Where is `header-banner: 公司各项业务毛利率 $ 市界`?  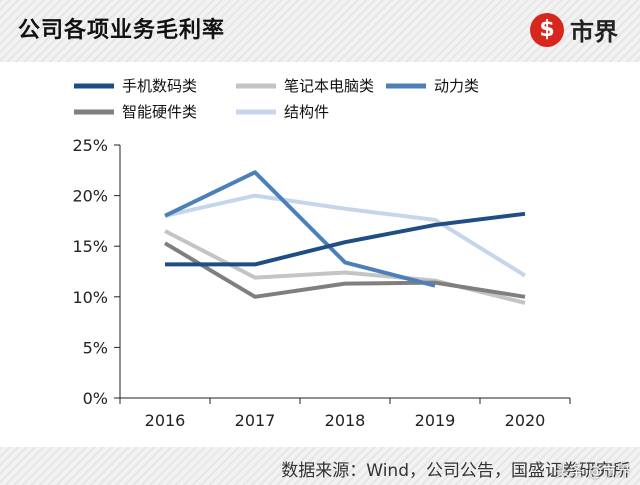 header-banner: 公司各项业务毛利率 $ 市界 is located at coordinates (320, 31).